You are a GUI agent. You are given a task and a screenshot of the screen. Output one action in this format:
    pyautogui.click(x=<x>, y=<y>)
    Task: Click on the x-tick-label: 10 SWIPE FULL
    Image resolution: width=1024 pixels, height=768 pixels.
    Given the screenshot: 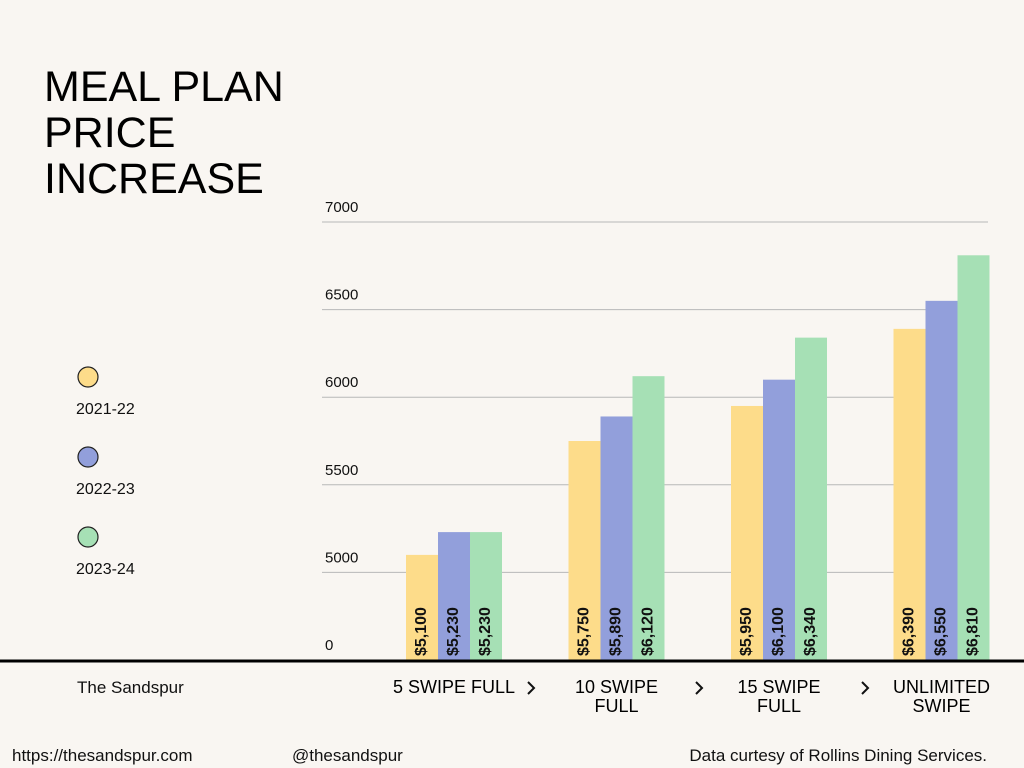 What is the action you would take?
    pyautogui.click(x=616, y=696)
    